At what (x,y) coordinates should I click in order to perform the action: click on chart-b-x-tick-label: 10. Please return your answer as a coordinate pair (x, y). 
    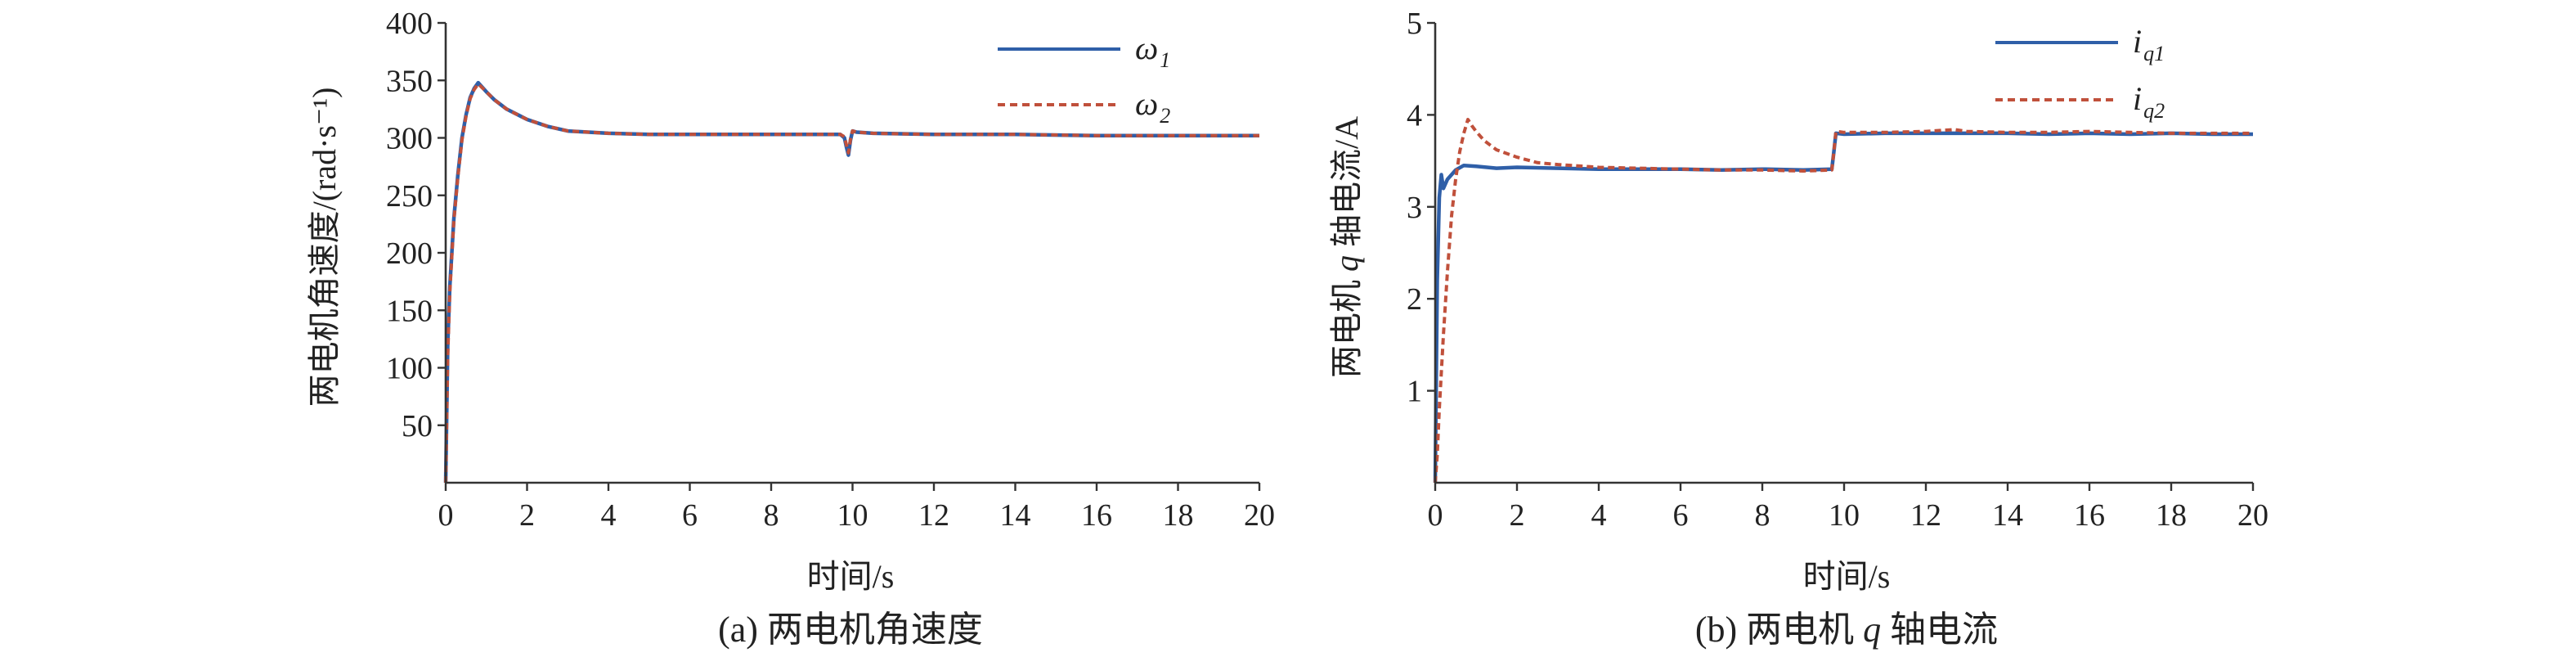
    Looking at the image, I should click on (1845, 516).